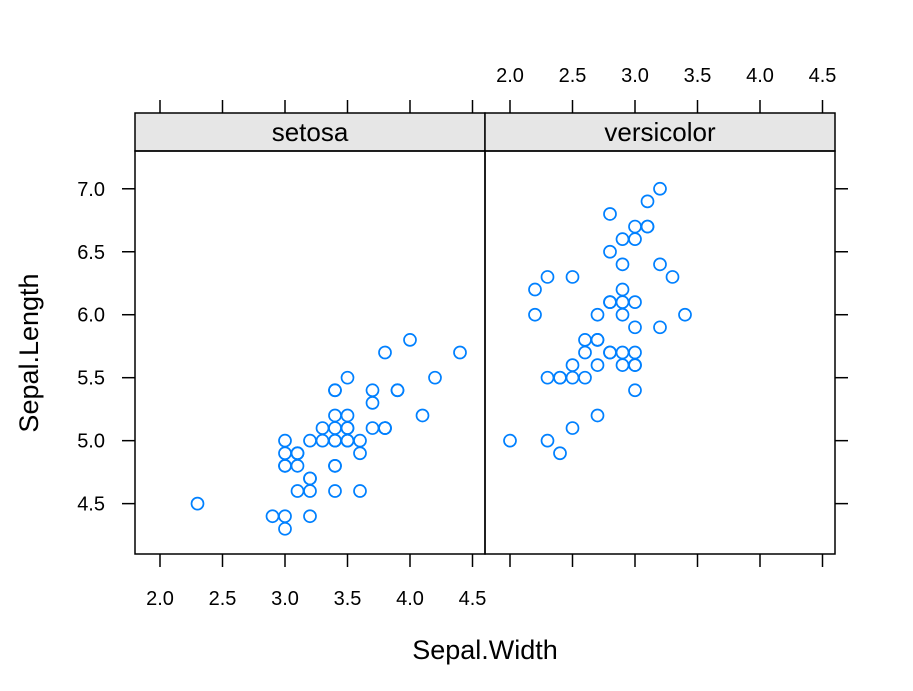 Image resolution: width=913 pixels, height=691 pixels. I want to click on y-tick-label: 7.0, so click(91, 190).